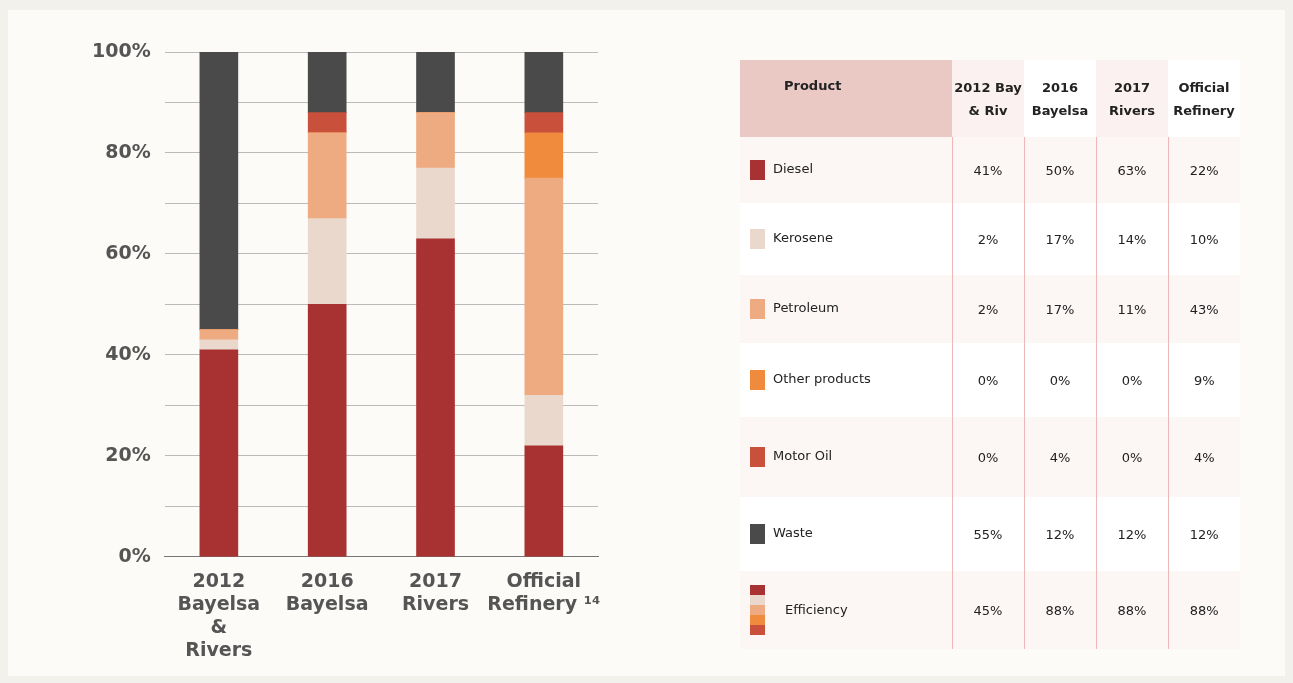  What do you see at coordinates (822, 379) in the screenshot?
I see `legend-label: Other products` at bounding box center [822, 379].